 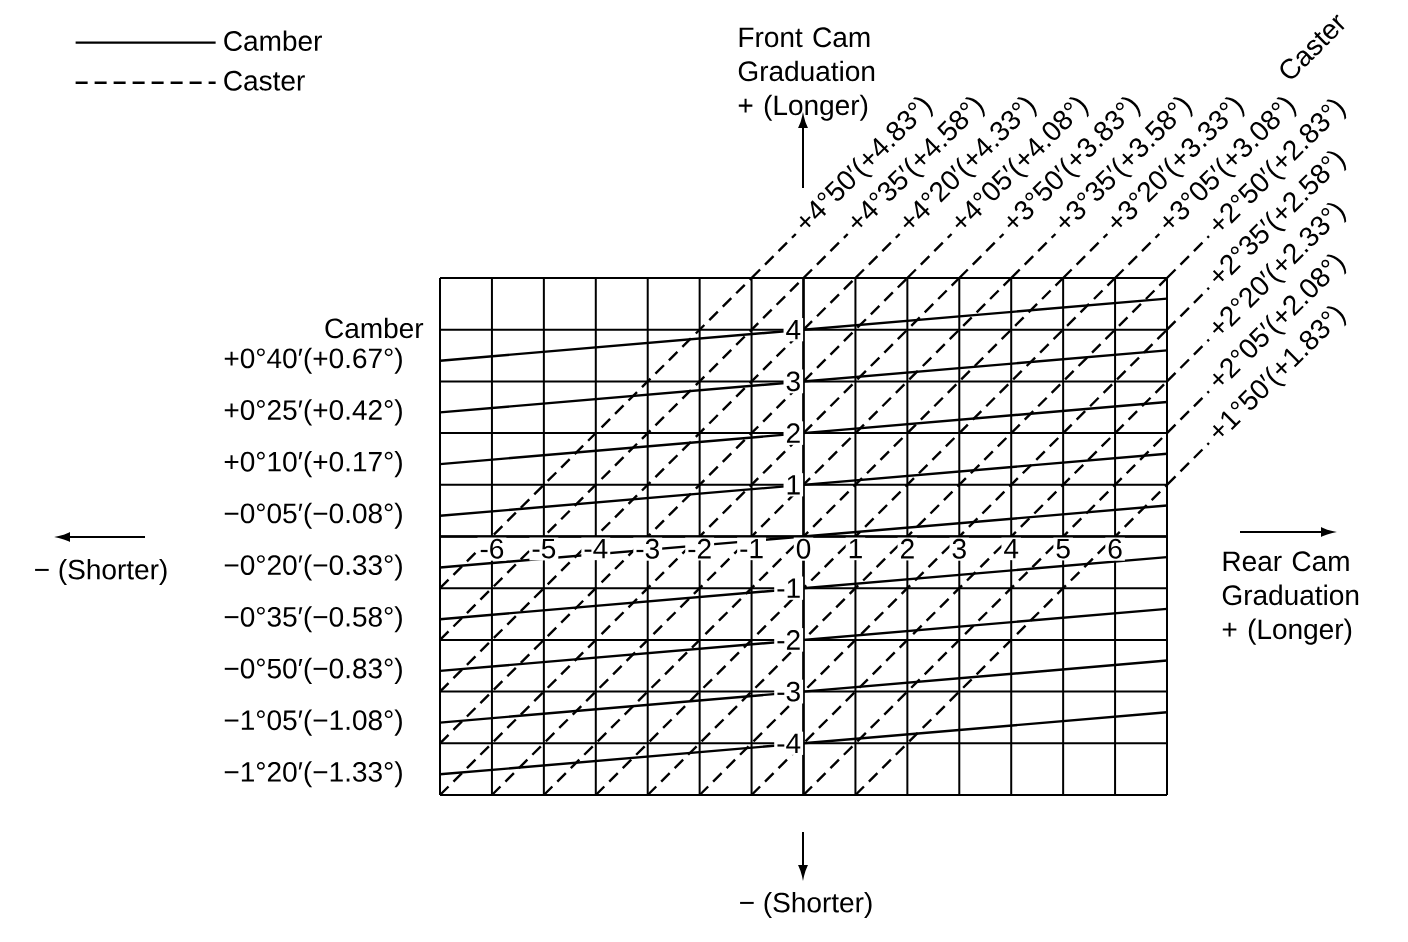 What do you see at coordinates (788, 691) in the screenshot?
I see `y-tick-label: -3` at bounding box center [788, 691].